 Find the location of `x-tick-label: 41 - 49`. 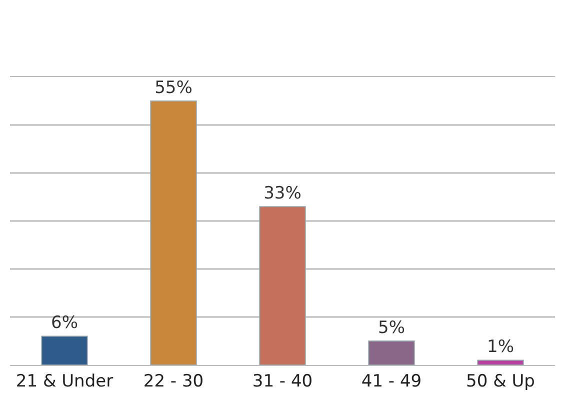

x-tick-label: 41 - 49 is located at coordinates (391, 381).